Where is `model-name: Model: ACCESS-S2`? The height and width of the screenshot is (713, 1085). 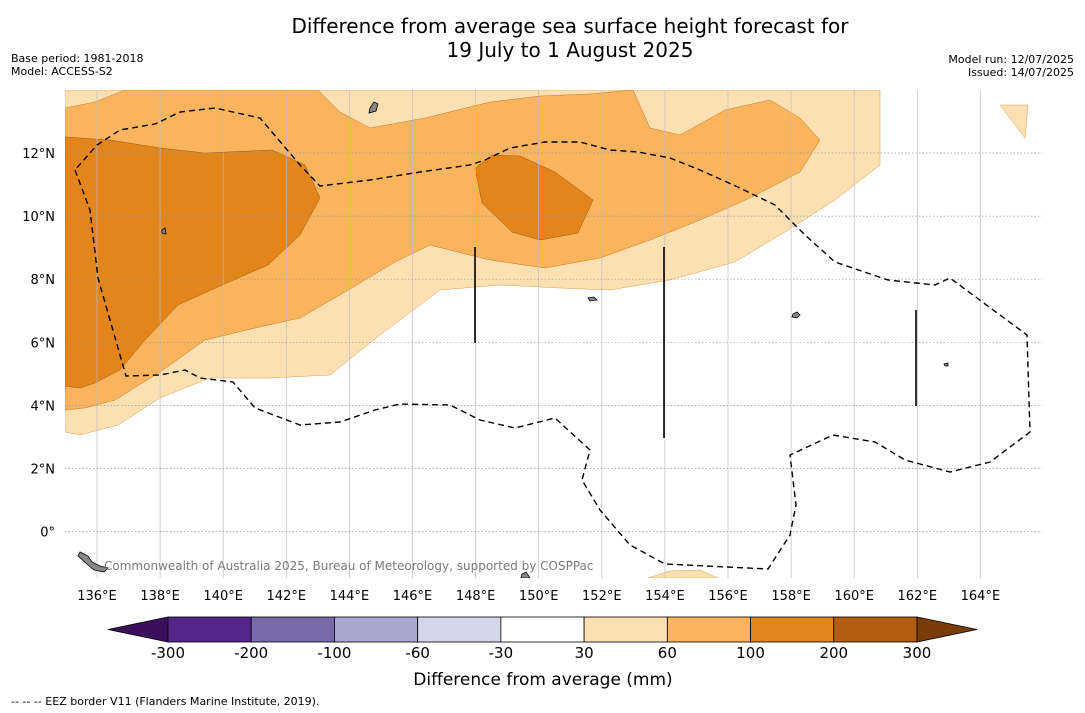 model-name: Model: ACCESS-S2 is located at coordinates (62, 71).